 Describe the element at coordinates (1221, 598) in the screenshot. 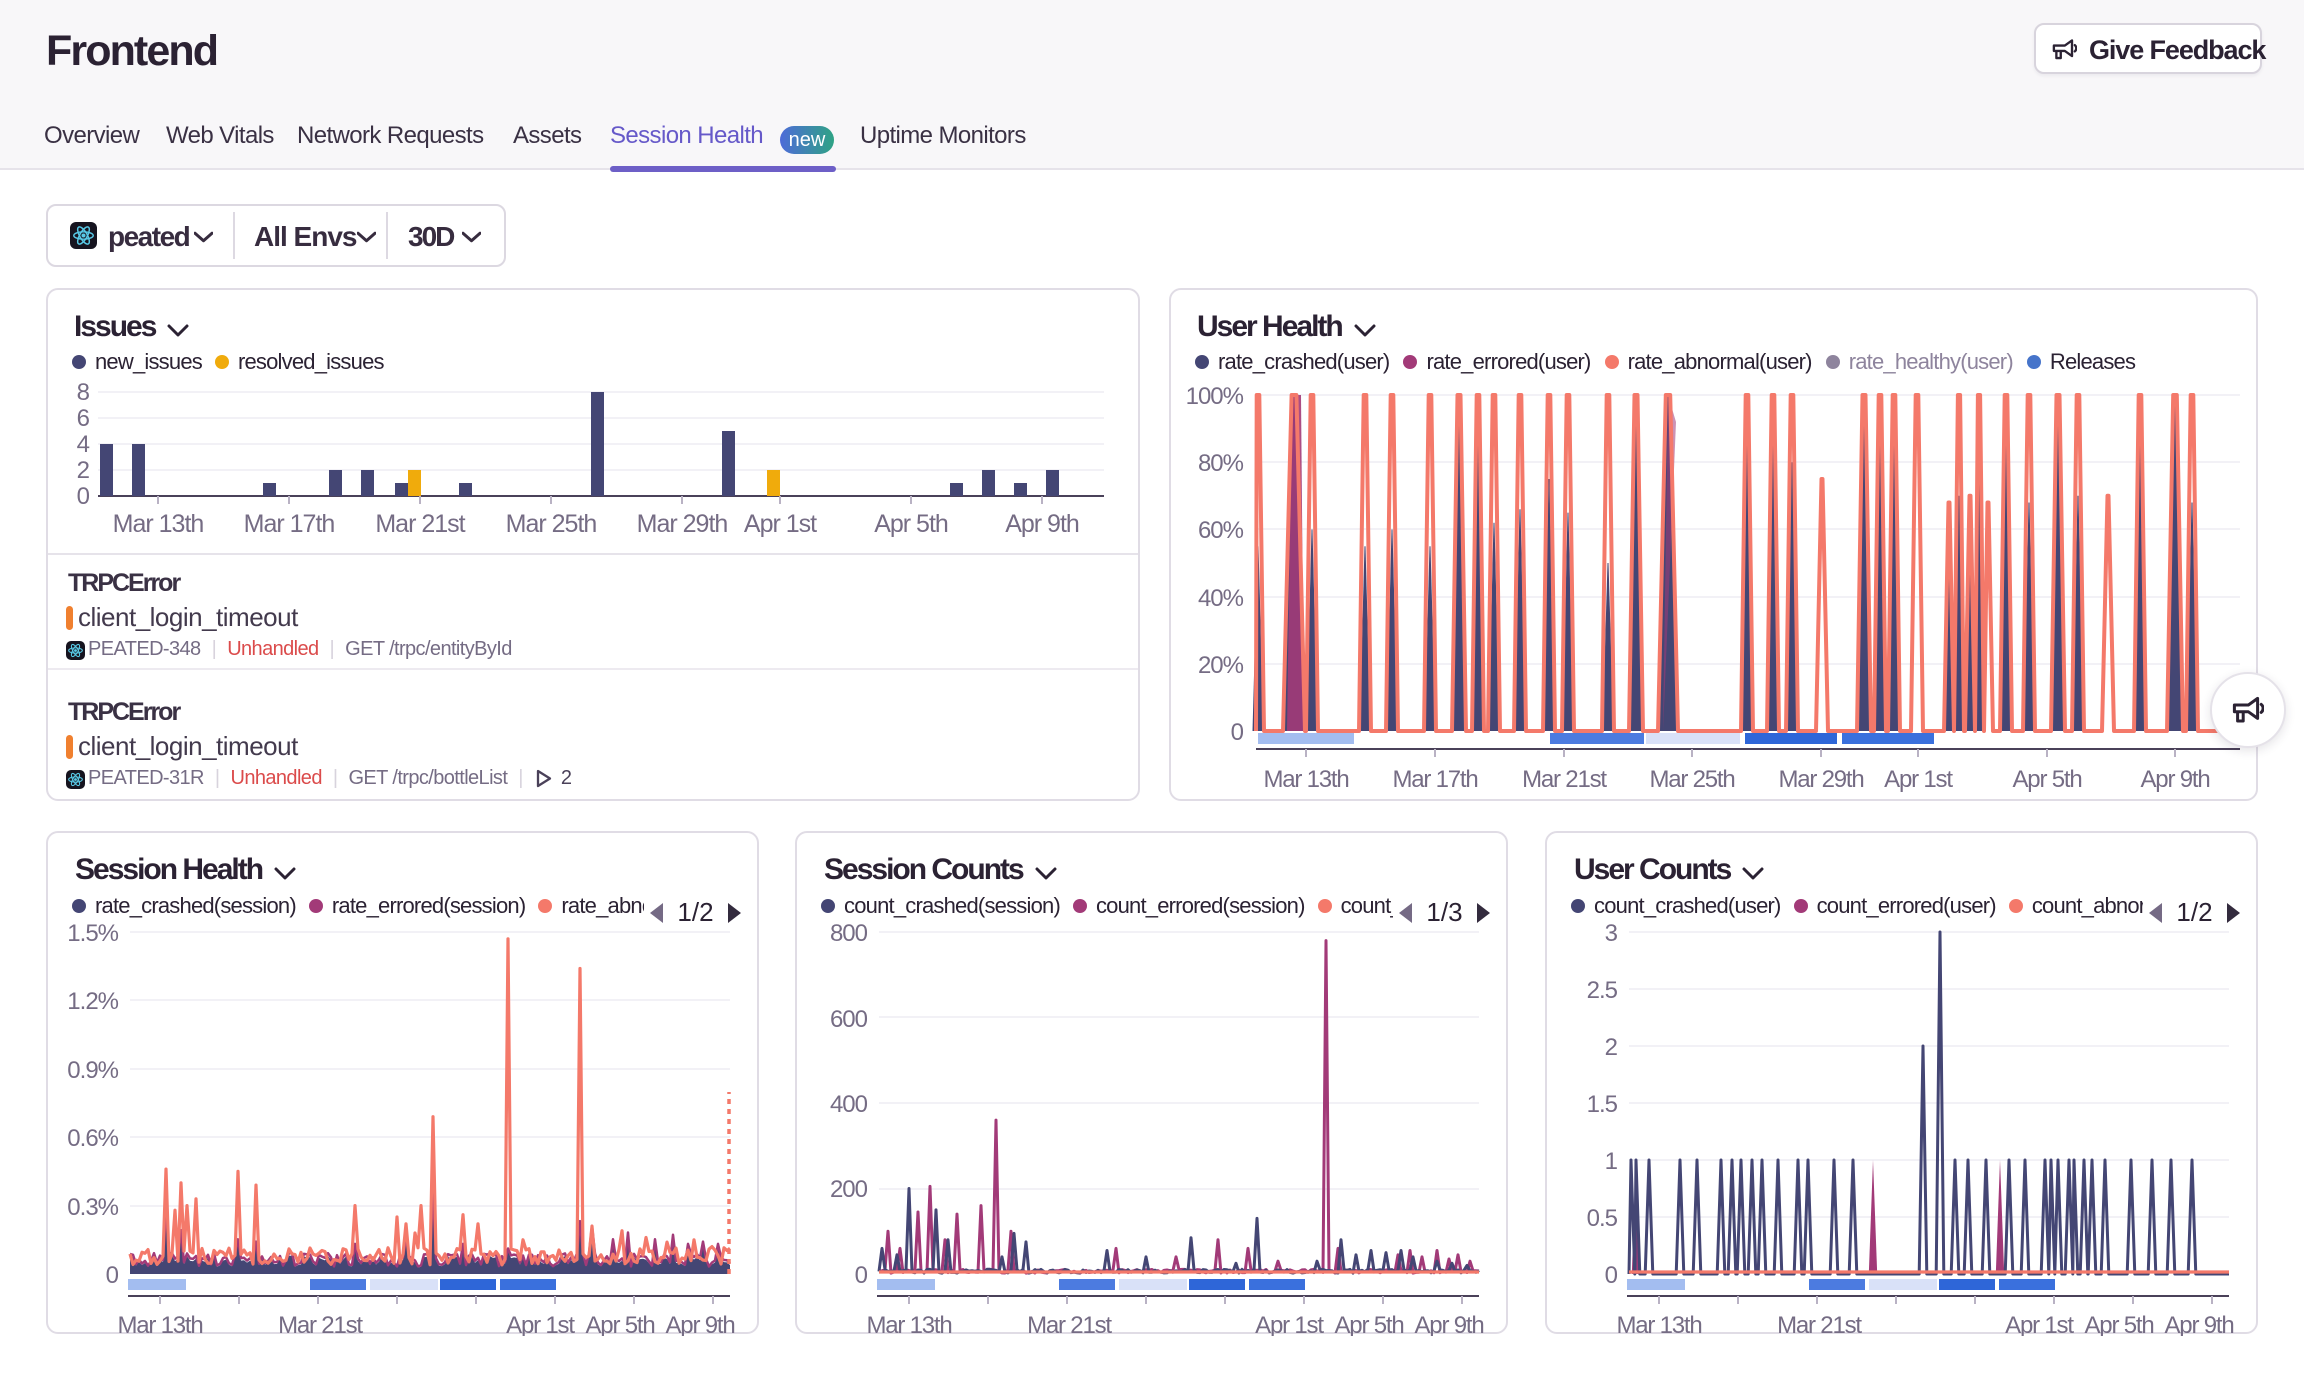

I see `svg-text: 40%` at that location.